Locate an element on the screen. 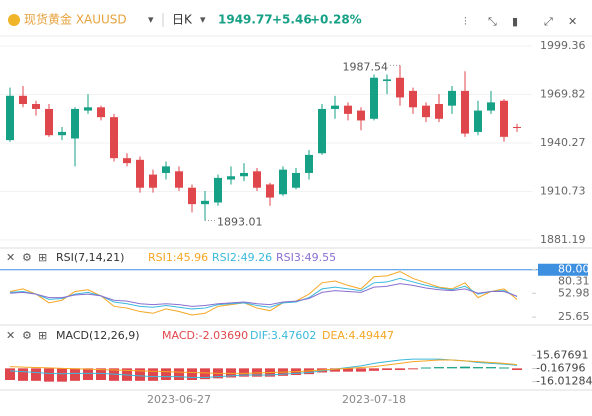 This screenshot has height=416, width=592. candle-button: ▮ is located at coordinates (515, 21).